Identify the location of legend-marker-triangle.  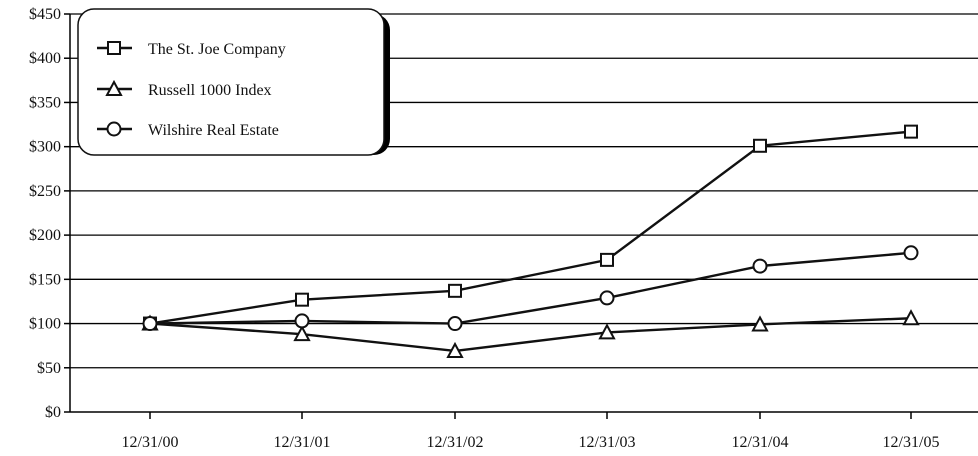
(114, 87).